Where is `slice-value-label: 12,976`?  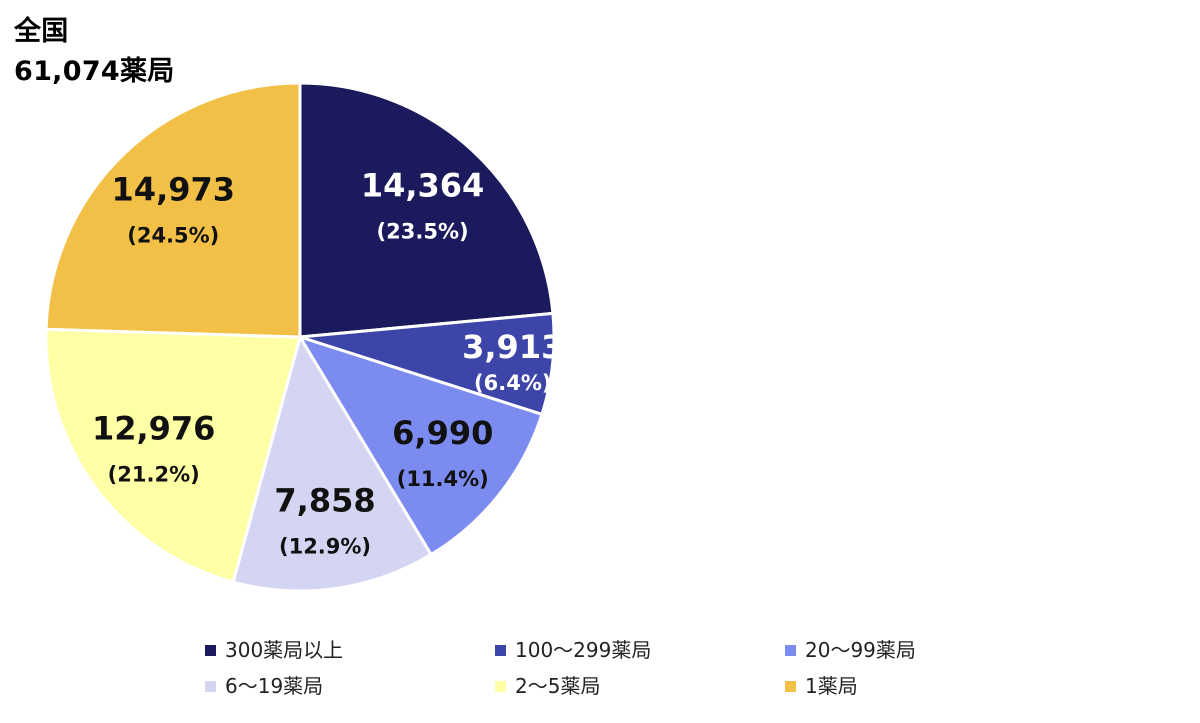
slice-value-label: 12,976 is located at coordinates (153, 428).